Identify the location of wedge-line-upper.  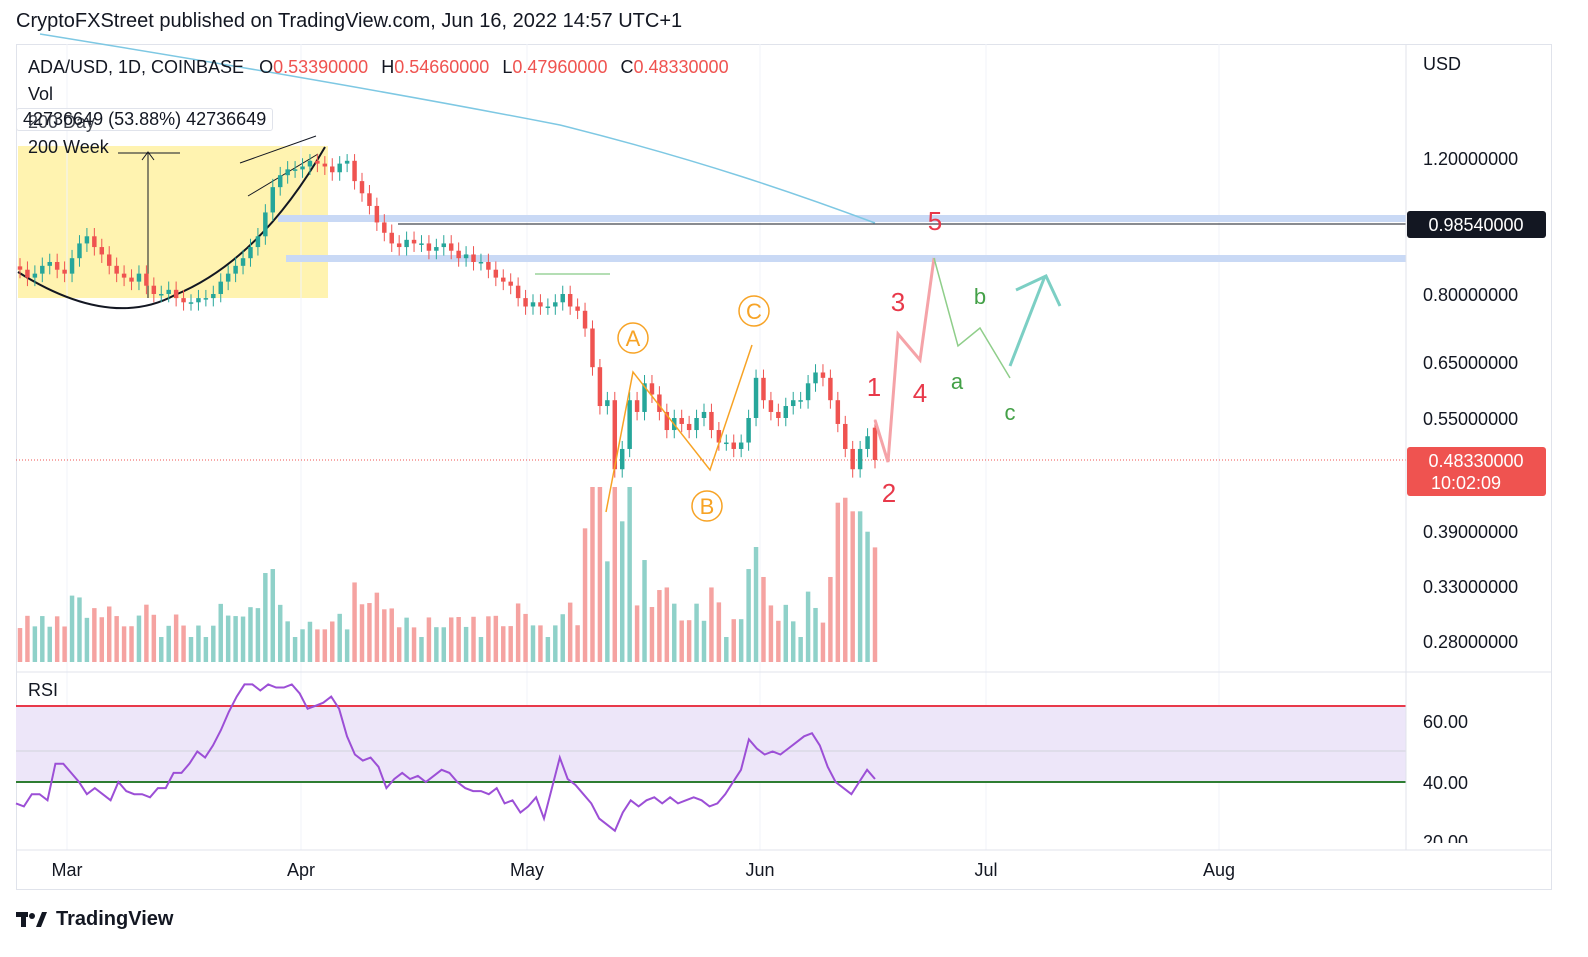
(278, 149).